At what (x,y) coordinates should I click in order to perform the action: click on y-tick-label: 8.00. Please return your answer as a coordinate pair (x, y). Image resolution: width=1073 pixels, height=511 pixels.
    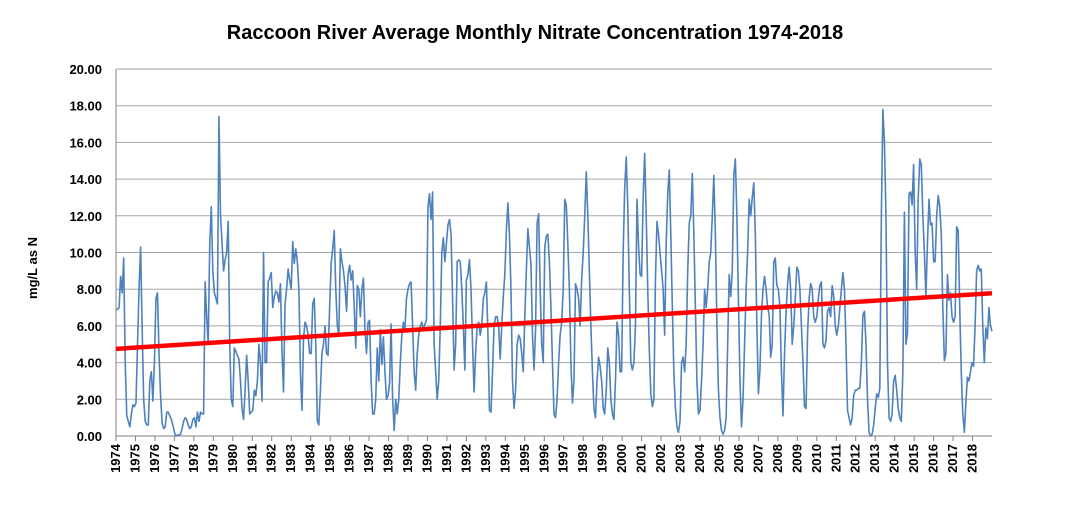
    Looking at the image, I should click on (89, 289).